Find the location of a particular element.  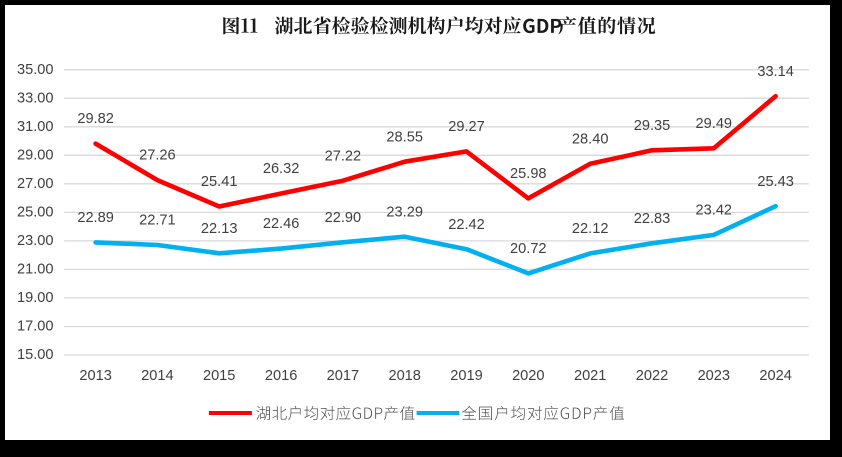

svg-text: 2016 is located at coordinates (281, 376).